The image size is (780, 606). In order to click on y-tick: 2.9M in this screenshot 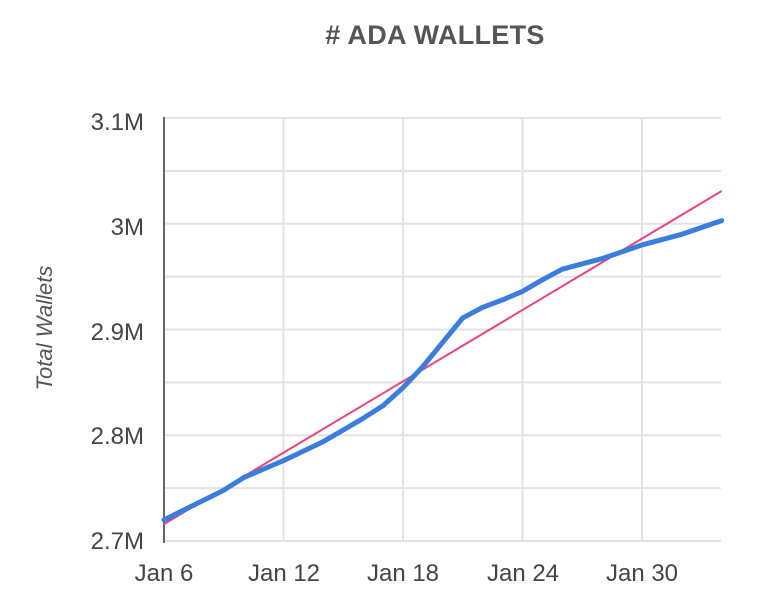, I will do `click(117, 332)`.